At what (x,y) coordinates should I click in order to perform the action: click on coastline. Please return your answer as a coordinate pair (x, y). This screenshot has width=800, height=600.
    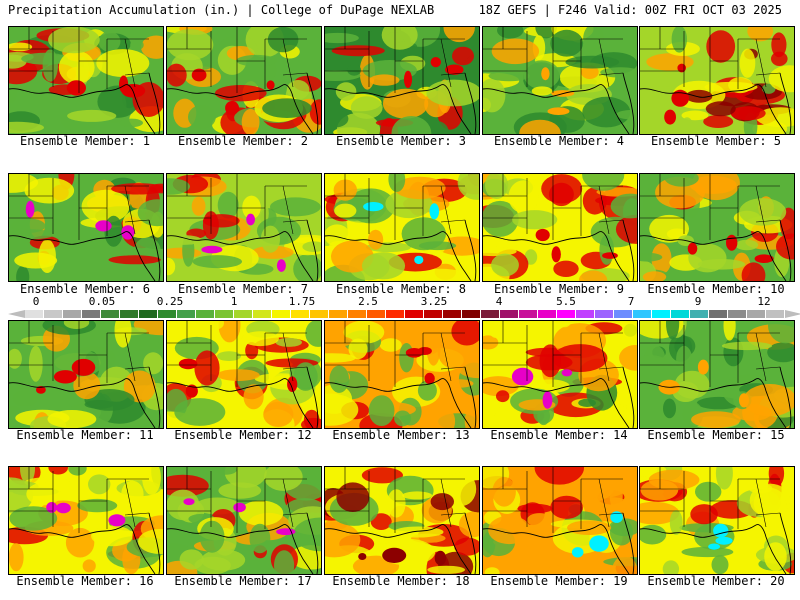
    Looking at the image, I should click on (85, 397).